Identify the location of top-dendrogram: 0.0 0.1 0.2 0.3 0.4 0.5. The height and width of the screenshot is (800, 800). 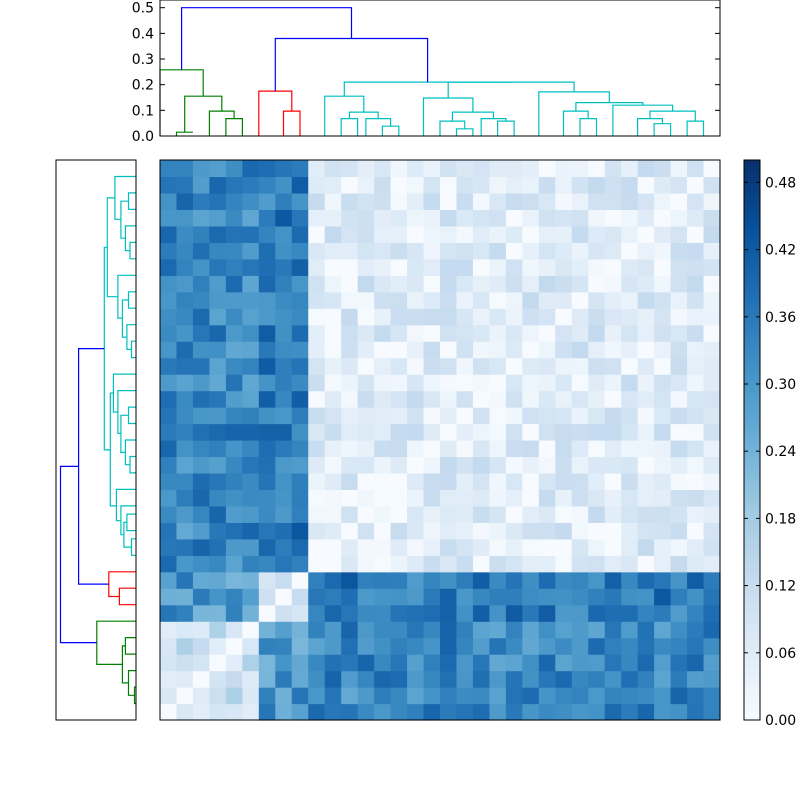
(426, 72).